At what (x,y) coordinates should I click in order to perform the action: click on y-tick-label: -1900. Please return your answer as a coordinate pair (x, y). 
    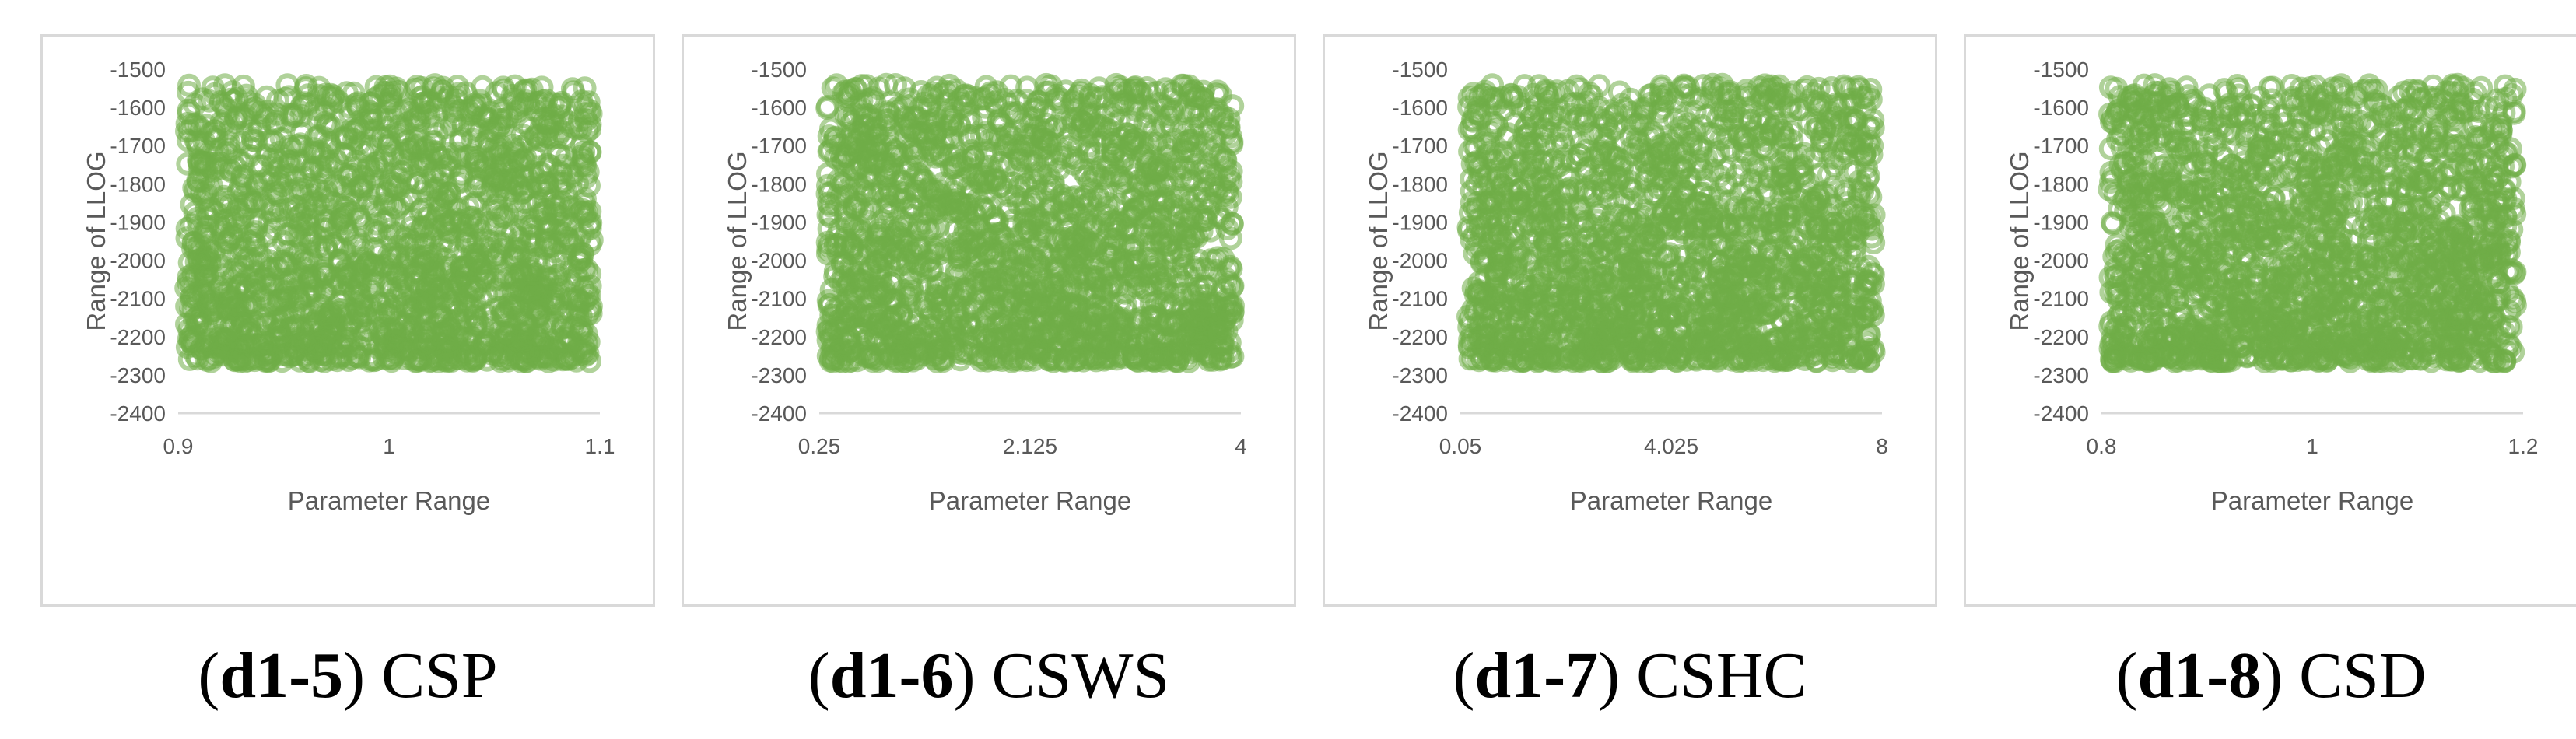
    Looking at the image, I should click on (138, 222).